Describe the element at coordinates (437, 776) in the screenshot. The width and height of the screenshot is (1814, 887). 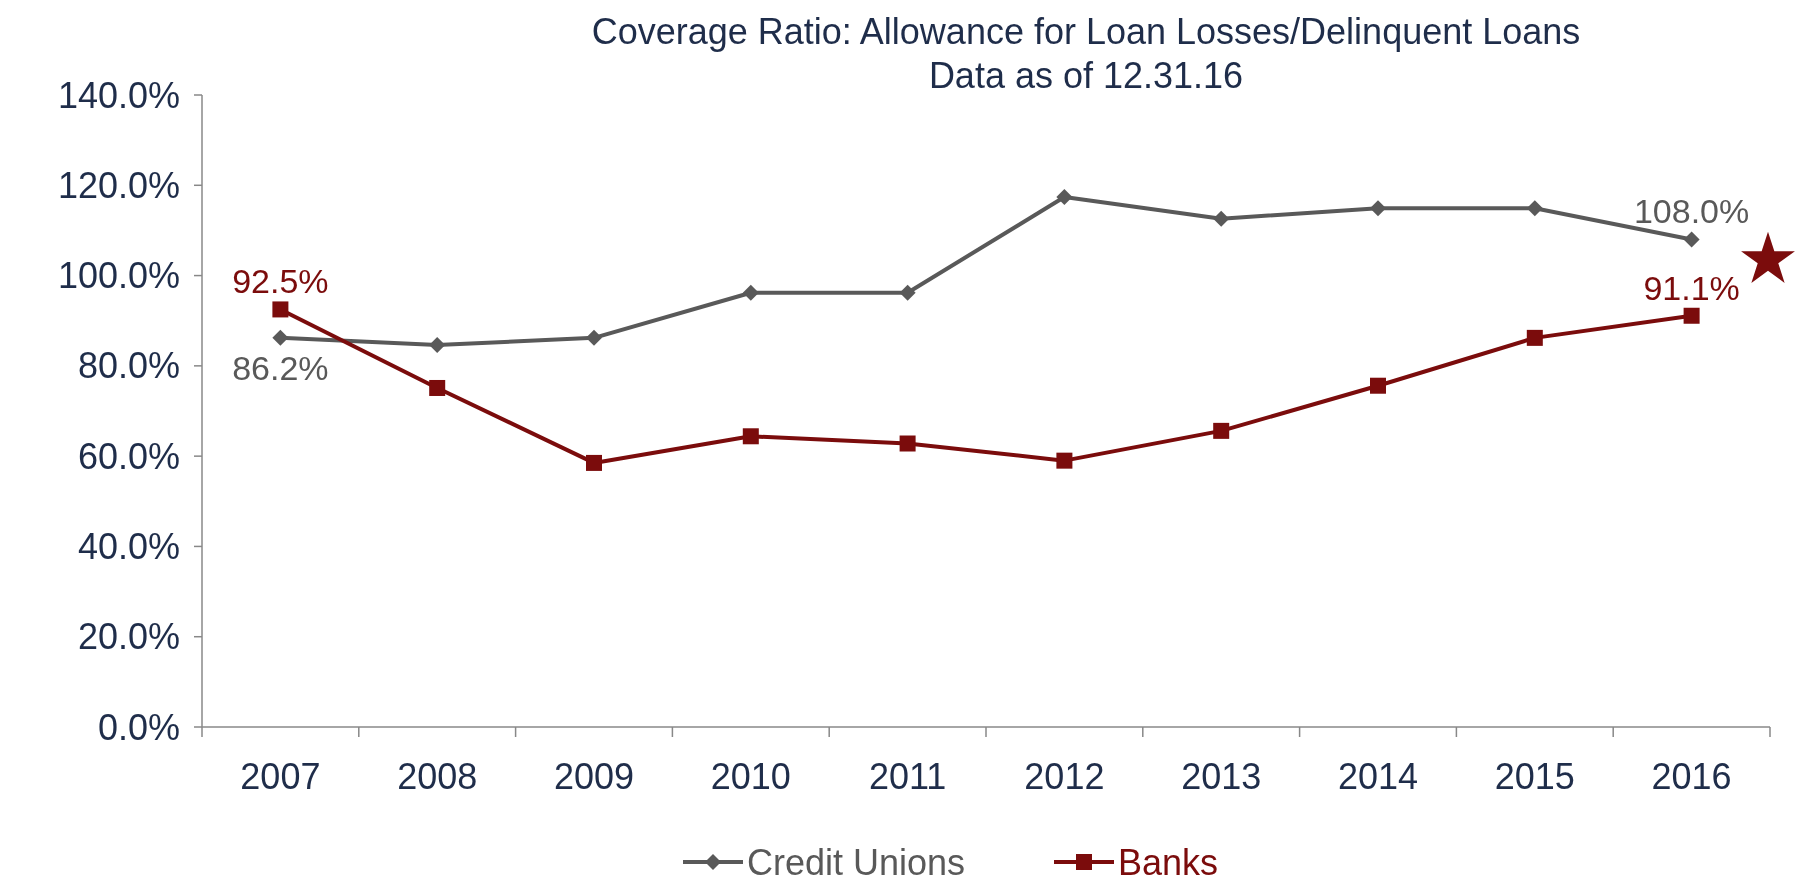
I see `x-tick-label: 2008` at that location.